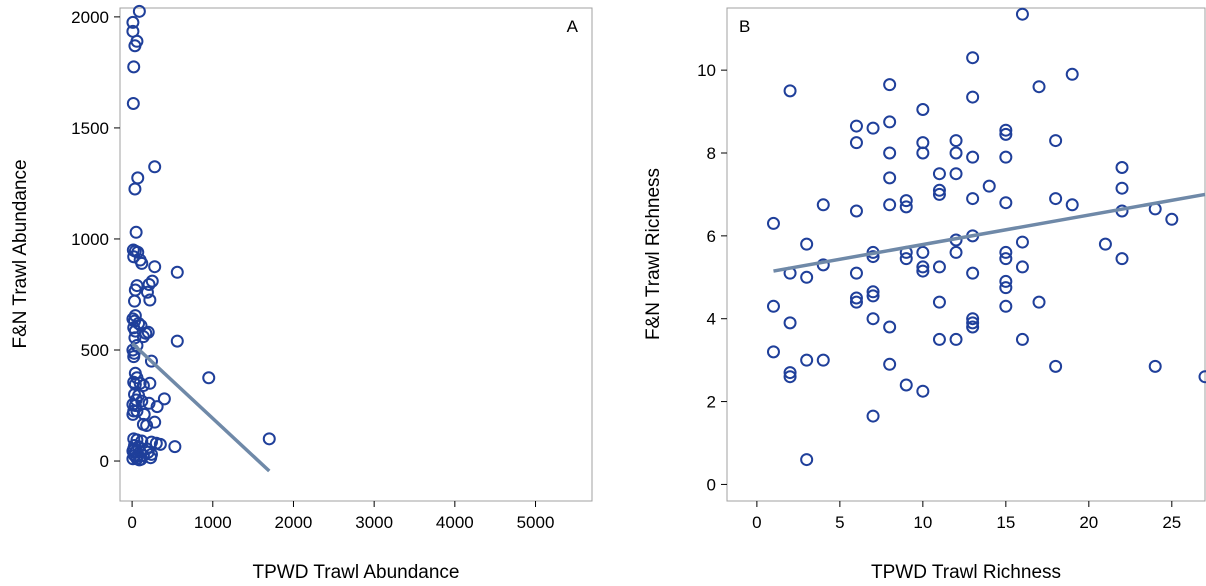 This screenshot has width=1206, height=586. Describe the element at coordinates (200, 407) in the screenshot. I see `panel-a-regression-line` at that location.